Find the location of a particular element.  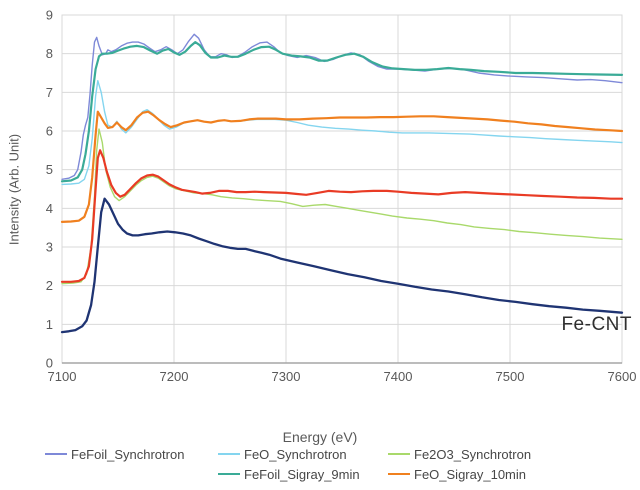

legend-column: Fe2O3_Synchrotron FeO_Sigray_10min is located at coordinates (459, 464).